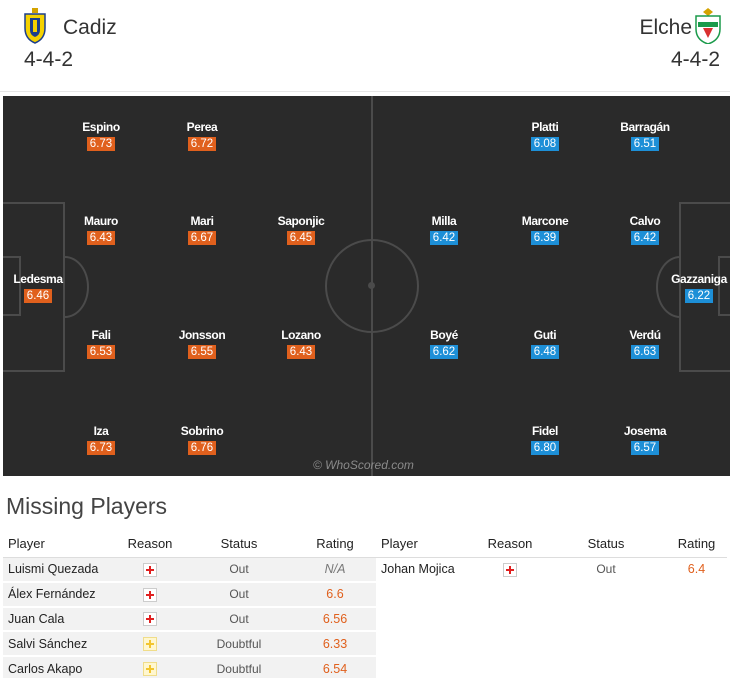 The image size is (730, 678). What do you see at coordinates (545, 136) in the screenshot?
I see `player-card-away: Platti 6.08` at bounding box center [545, 136].